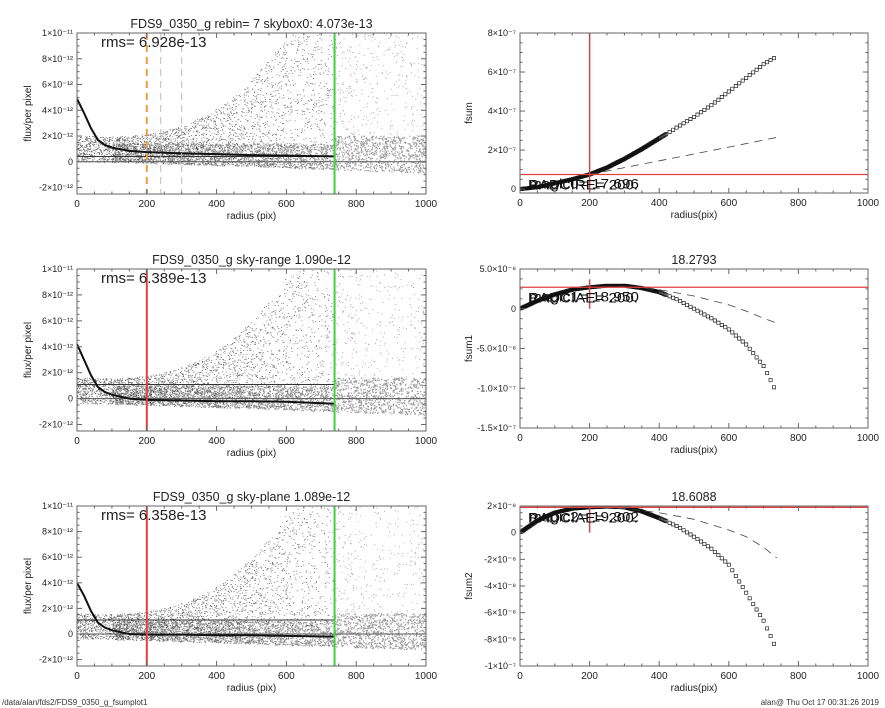 Image resolution: width=885 pixels, height=708 pixels. I want to click on chart-title: FDS9_0350_g sky-range 1.090e-12, so click(251, 260).